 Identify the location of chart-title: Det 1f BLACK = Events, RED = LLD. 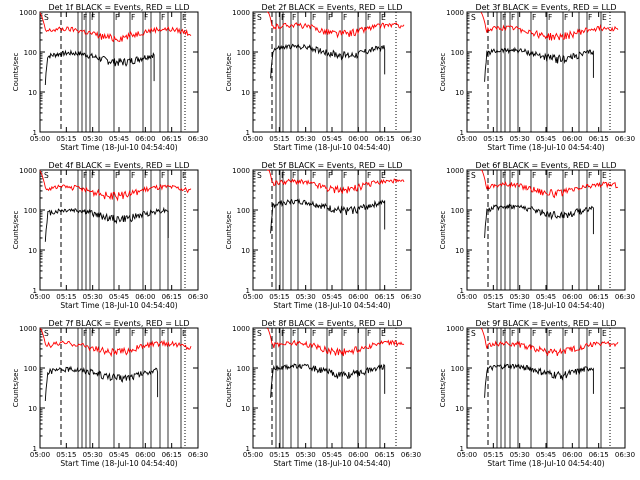
(118, 7).